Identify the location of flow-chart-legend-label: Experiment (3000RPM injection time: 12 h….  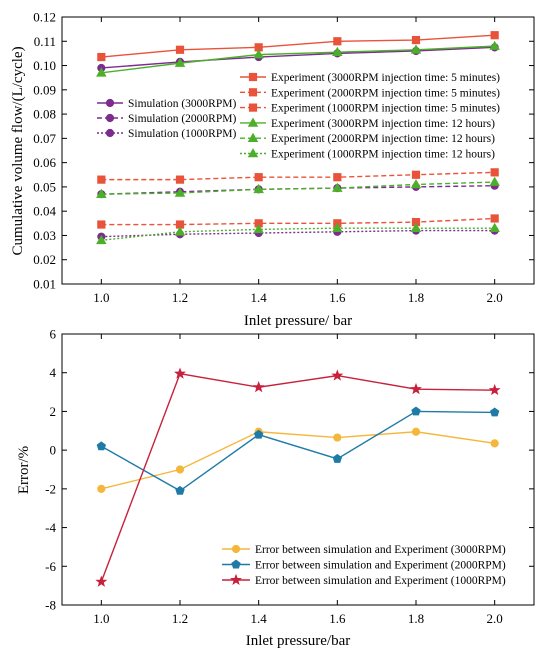
(383, 124).